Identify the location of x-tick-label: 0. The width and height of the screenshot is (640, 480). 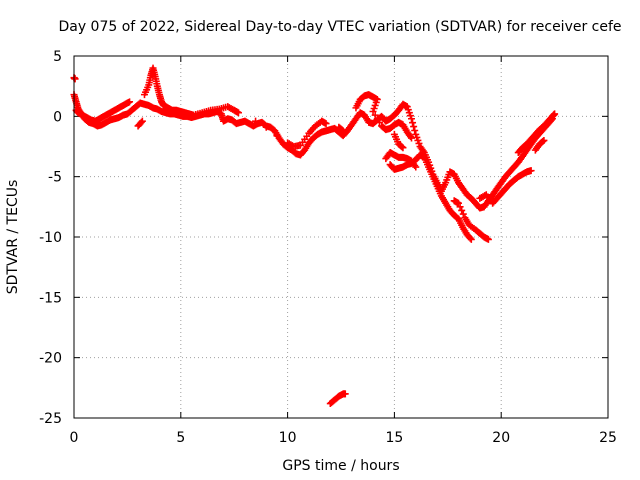
(74, 438).